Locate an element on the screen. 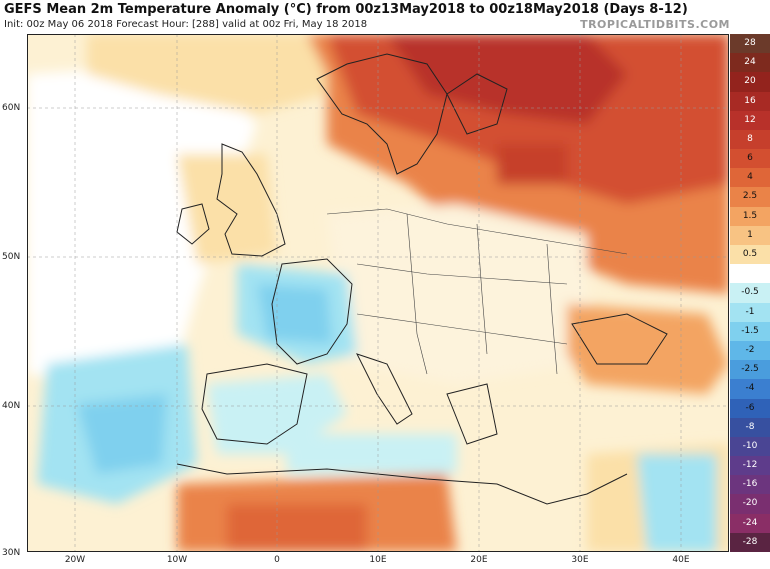 Image resolution: width=770 pixels, height=569 pixels. colorbar-cell: 8 is located at coordinates (750, 139).